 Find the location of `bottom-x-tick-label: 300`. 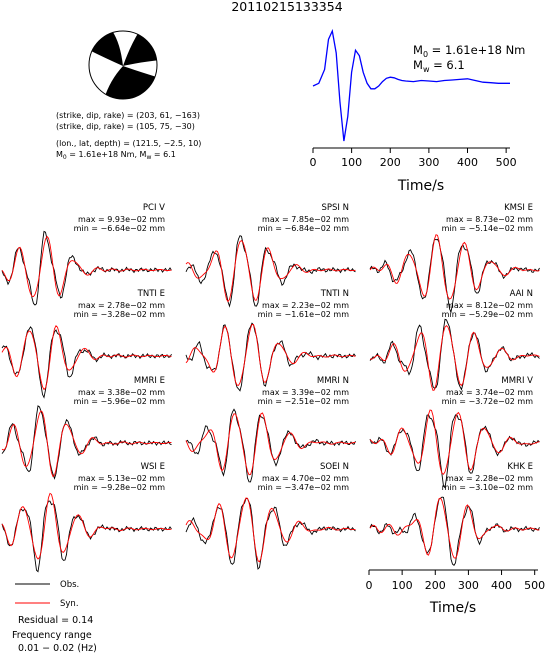

bottom-x-tick-label: 300 is located at coordinates (468, 585).